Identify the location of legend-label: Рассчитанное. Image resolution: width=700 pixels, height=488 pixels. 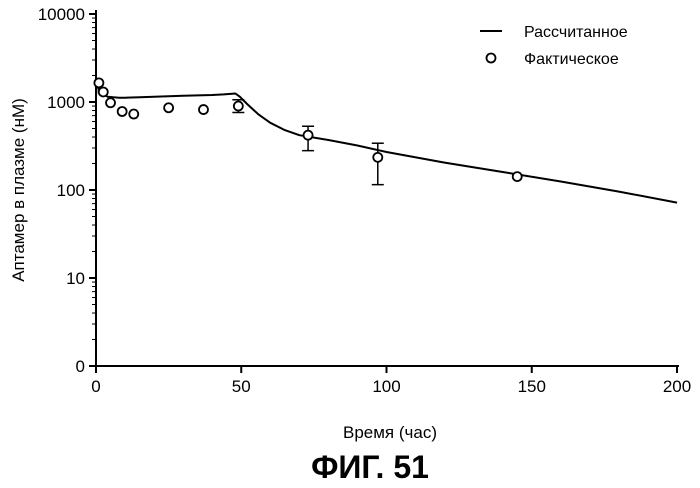
(576, 32).